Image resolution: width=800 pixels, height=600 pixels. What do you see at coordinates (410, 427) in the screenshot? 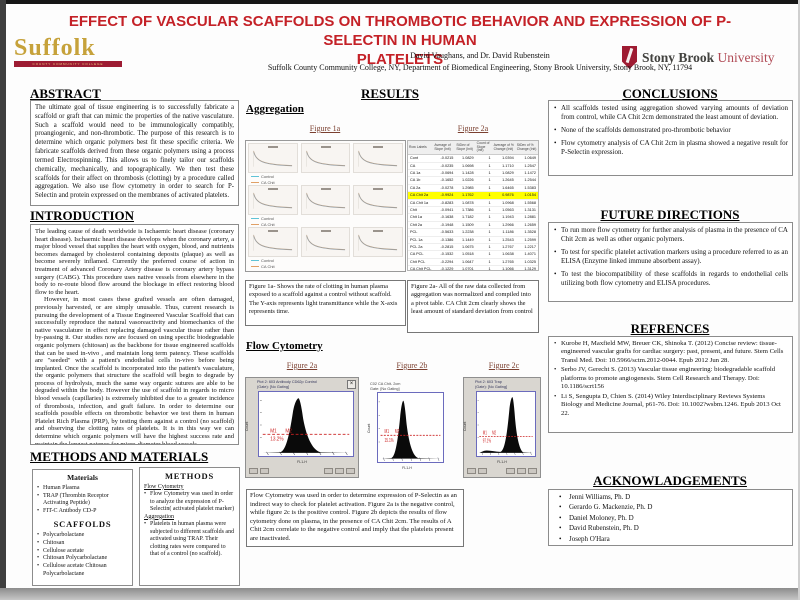
I see `histogram-plot: M1 M2 15.1%` at bounding box center [410, 427].